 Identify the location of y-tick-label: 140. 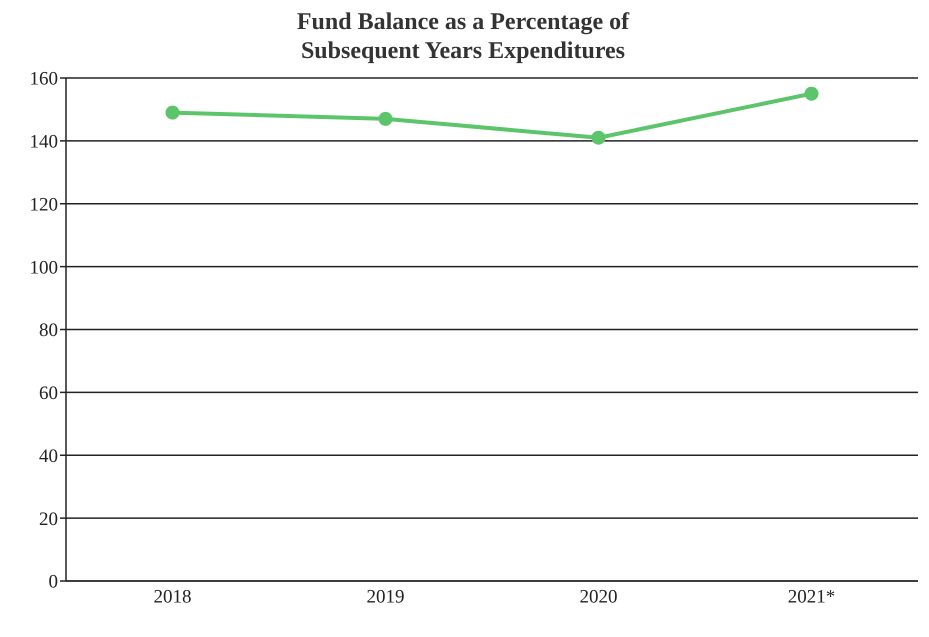
(44, 142).